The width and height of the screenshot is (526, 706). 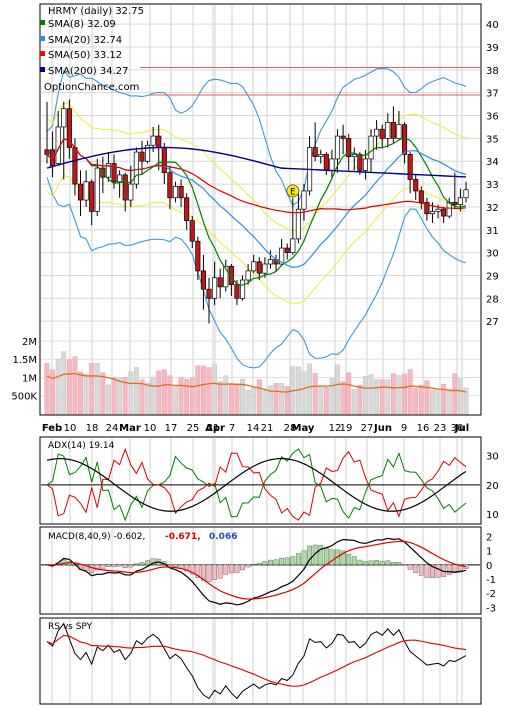 I want to click on x-tick-label: 14, so click(x=253, y=428).